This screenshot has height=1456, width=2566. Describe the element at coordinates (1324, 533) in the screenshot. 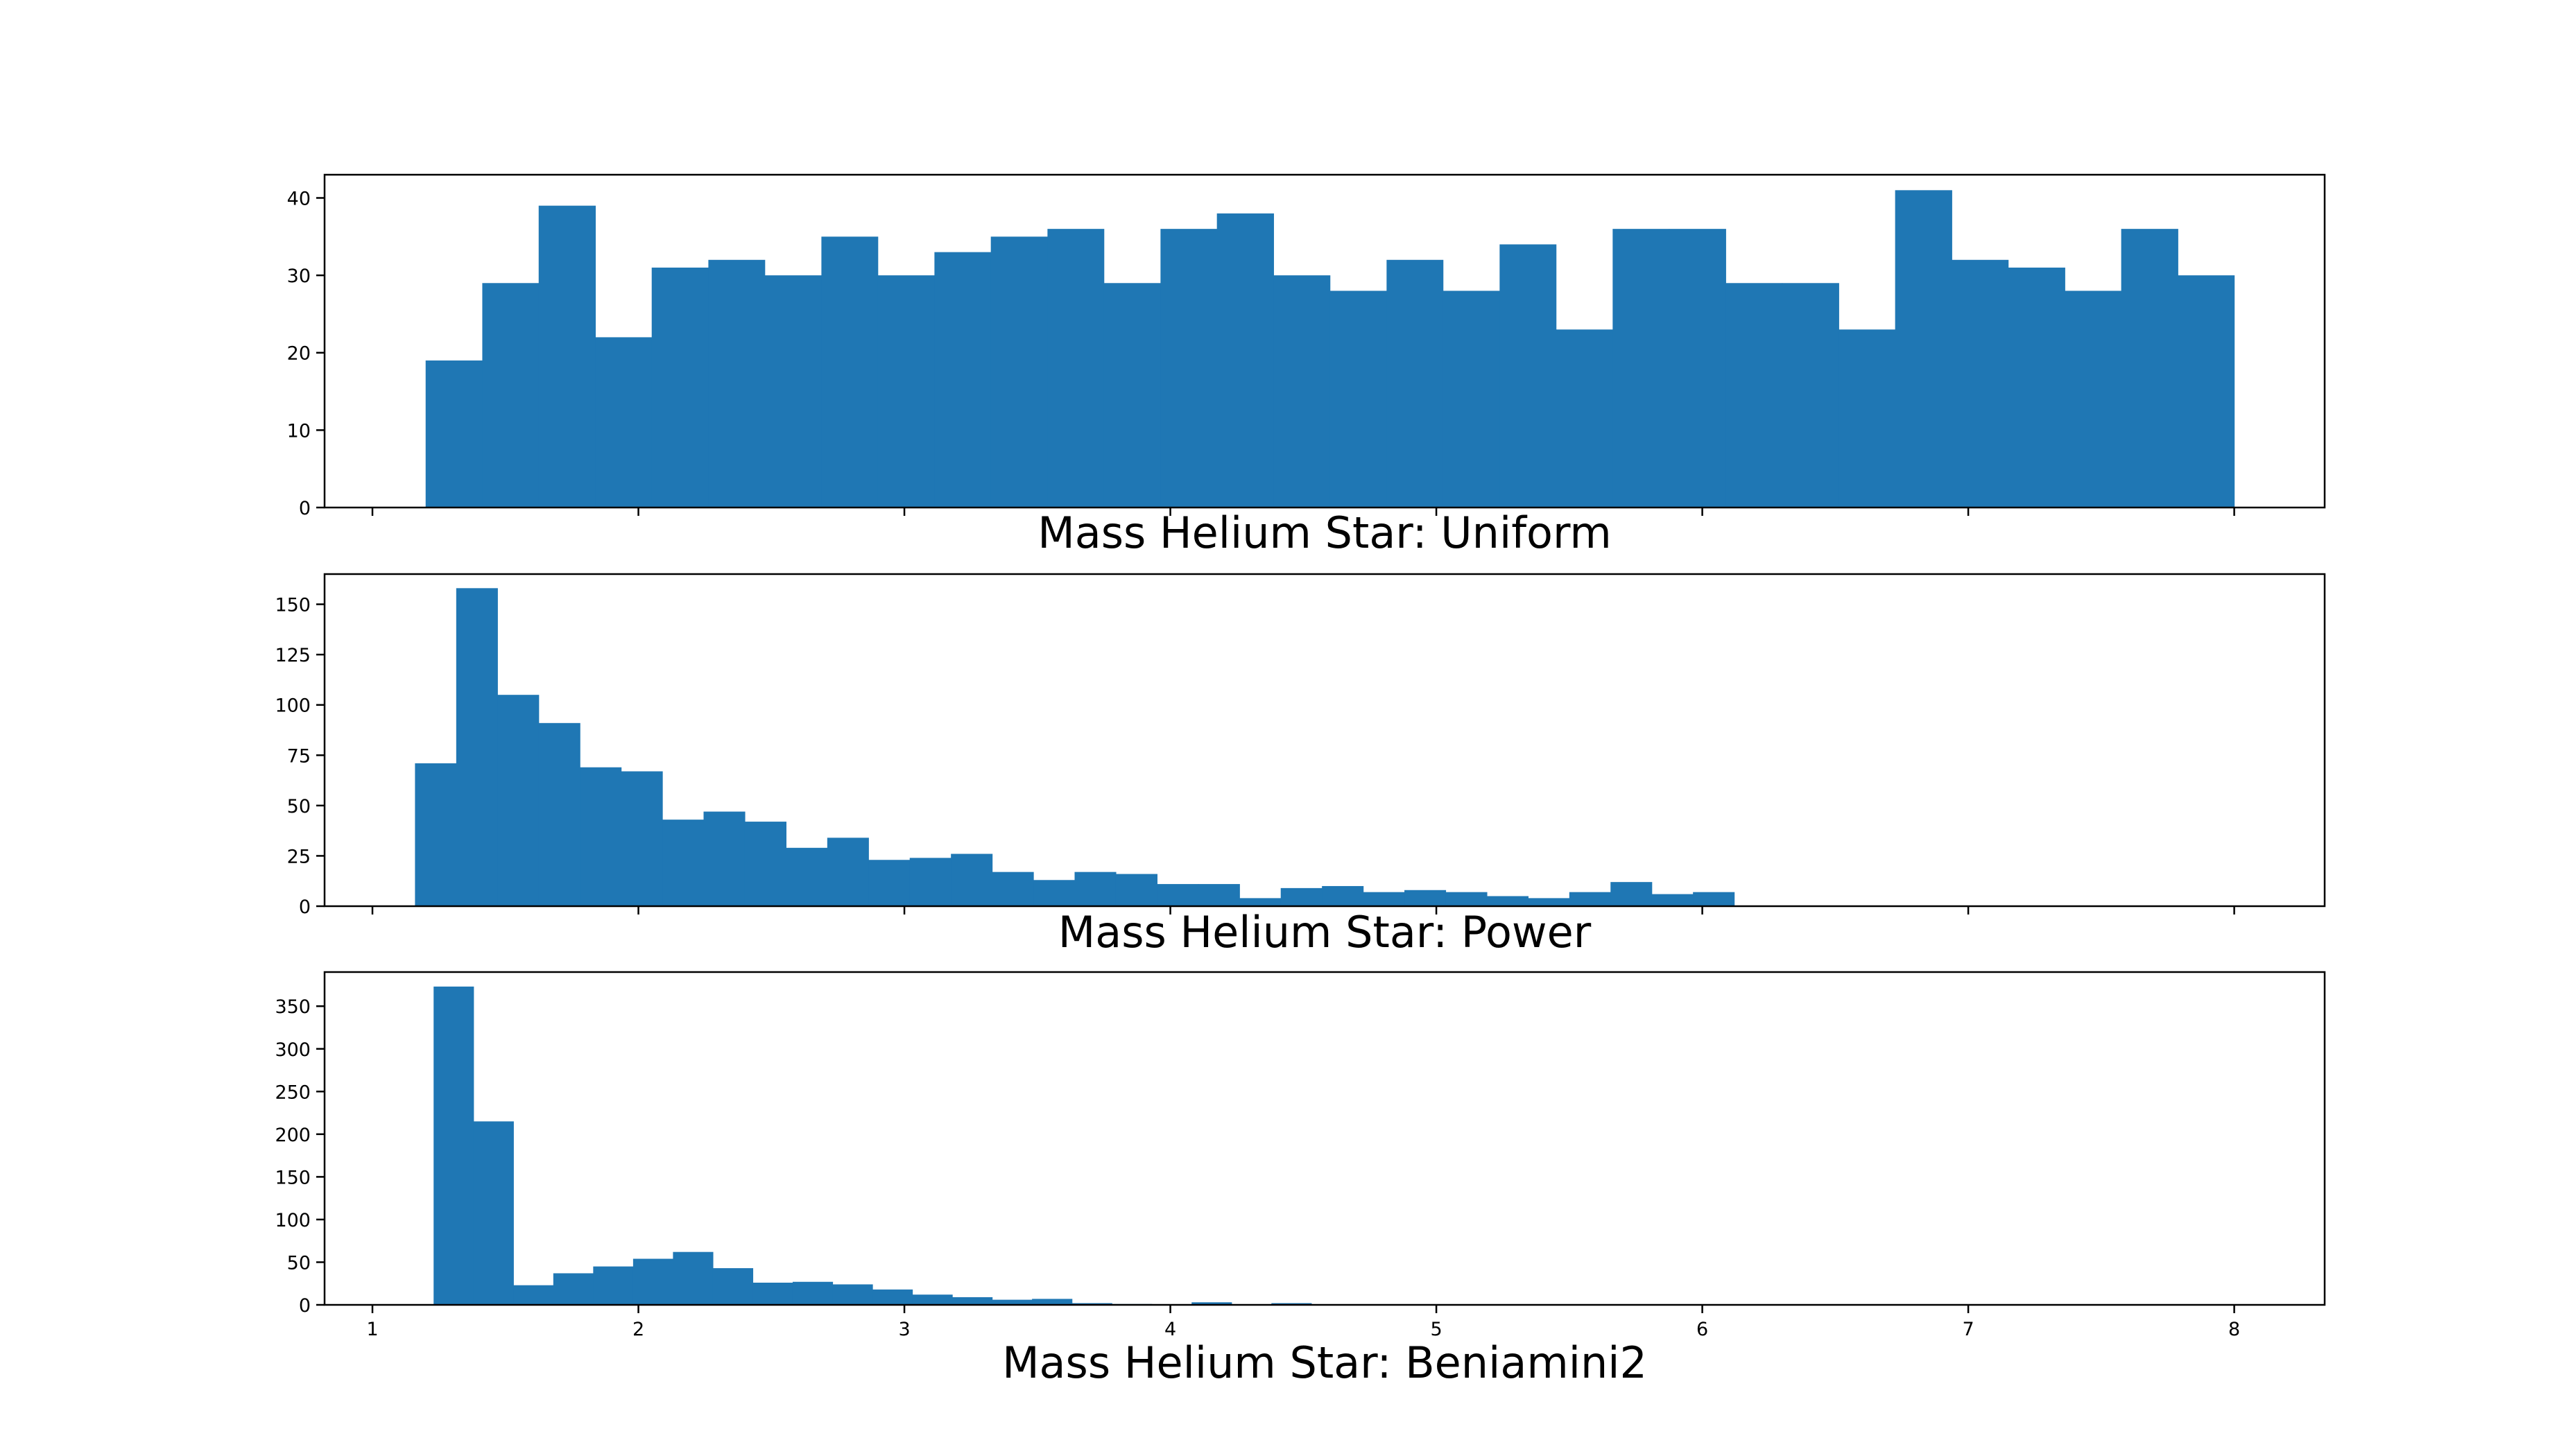

I see `uniform-title: Mass Helium Star: Uniform` at that location.